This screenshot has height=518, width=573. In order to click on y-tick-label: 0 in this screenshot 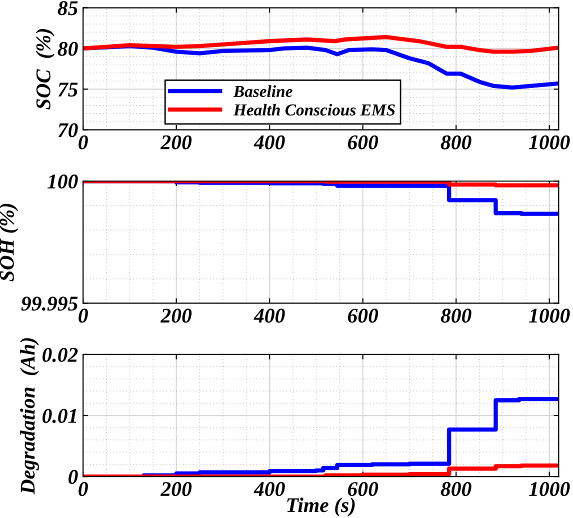, I will do `click(73, 477)`.